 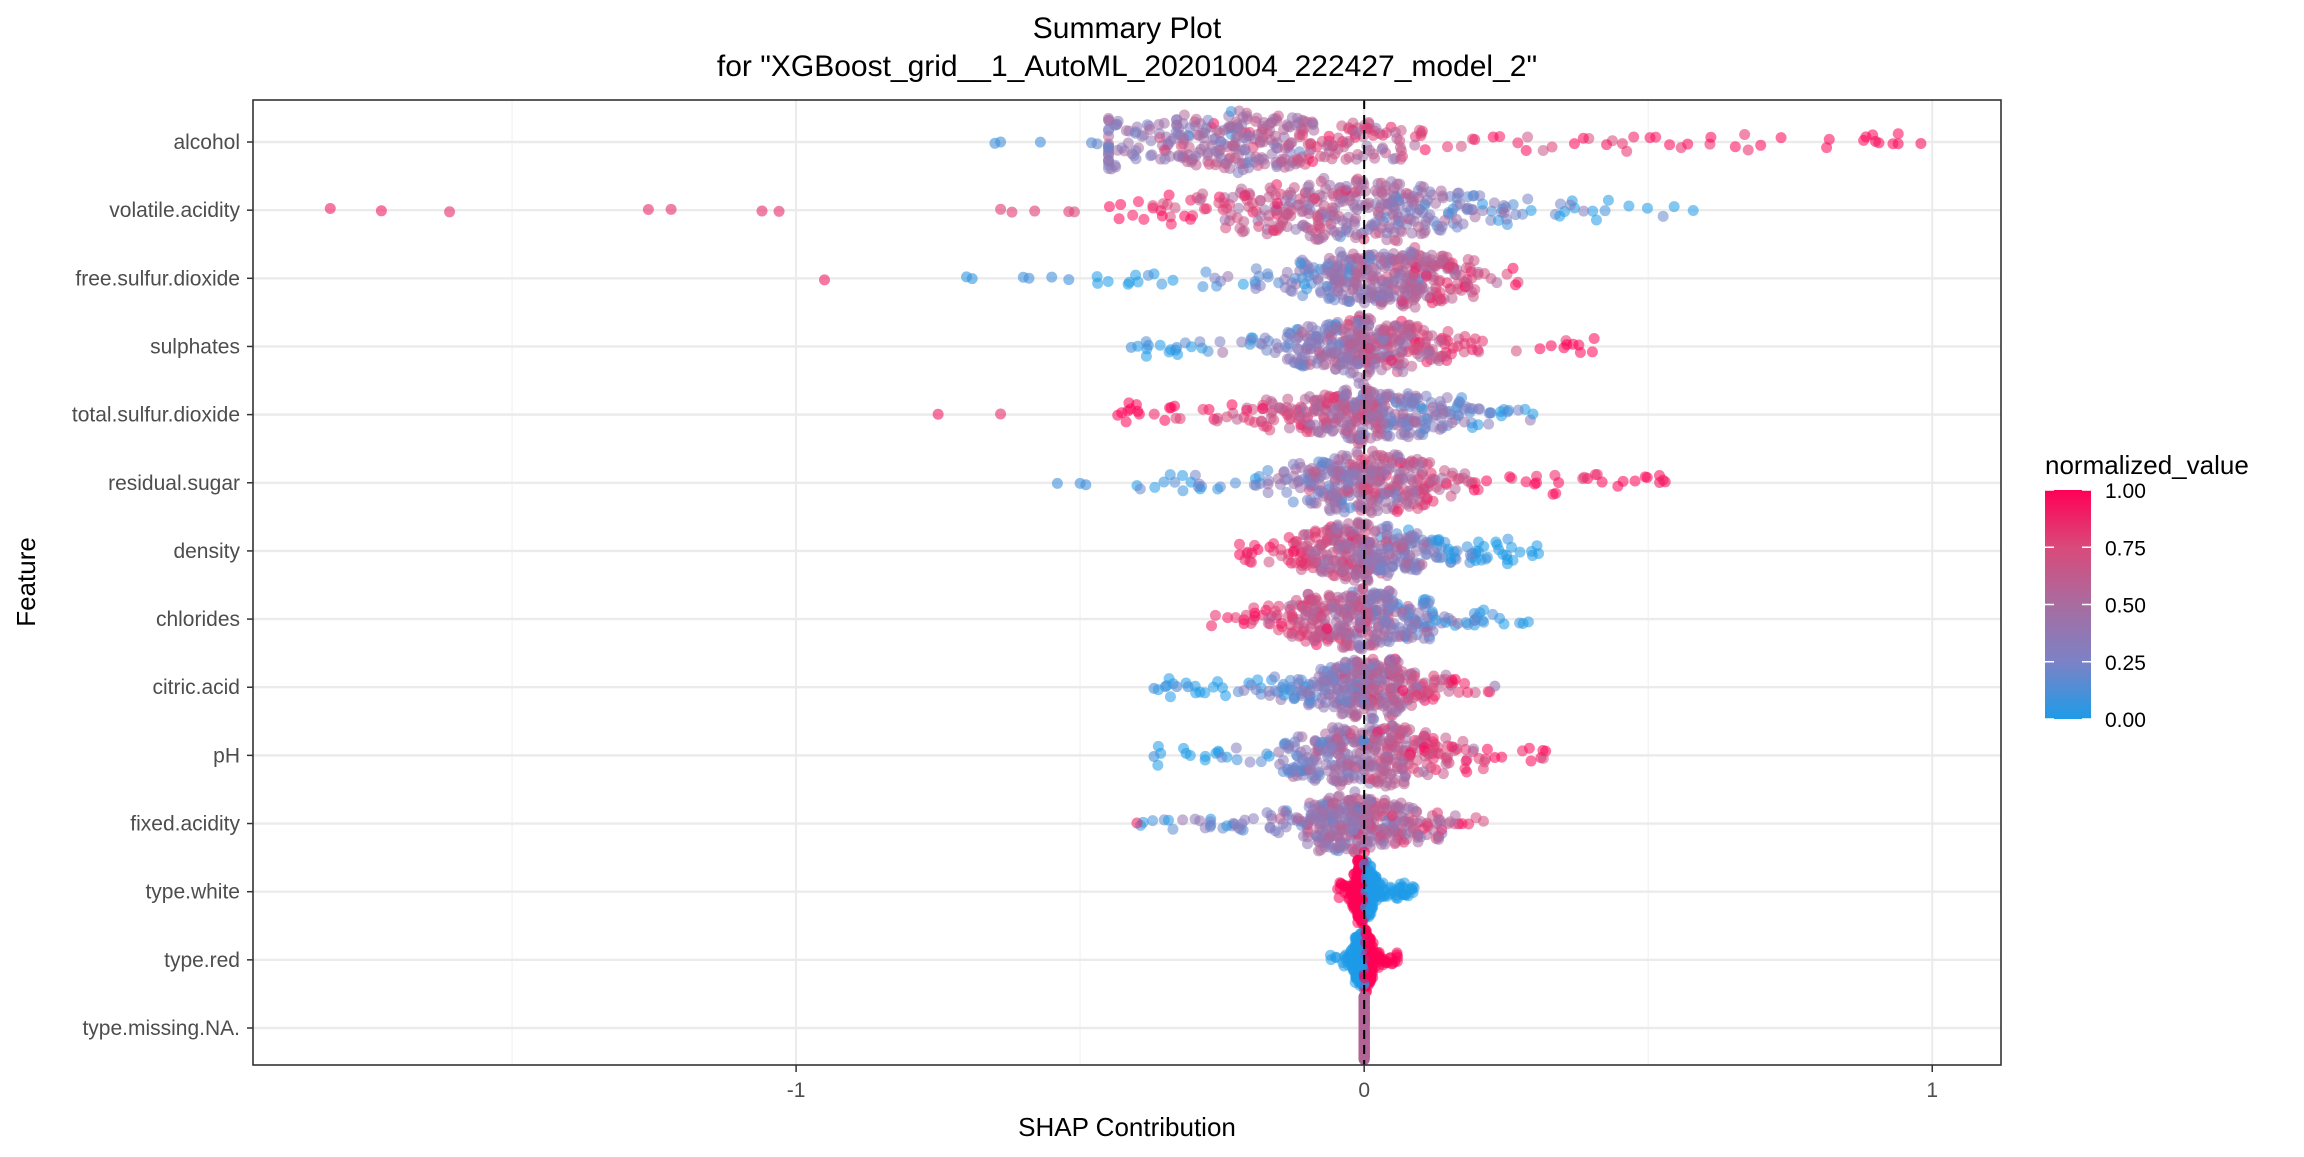 I want to click on chart-title: Summary Plot, so click(x=1127, y=28).